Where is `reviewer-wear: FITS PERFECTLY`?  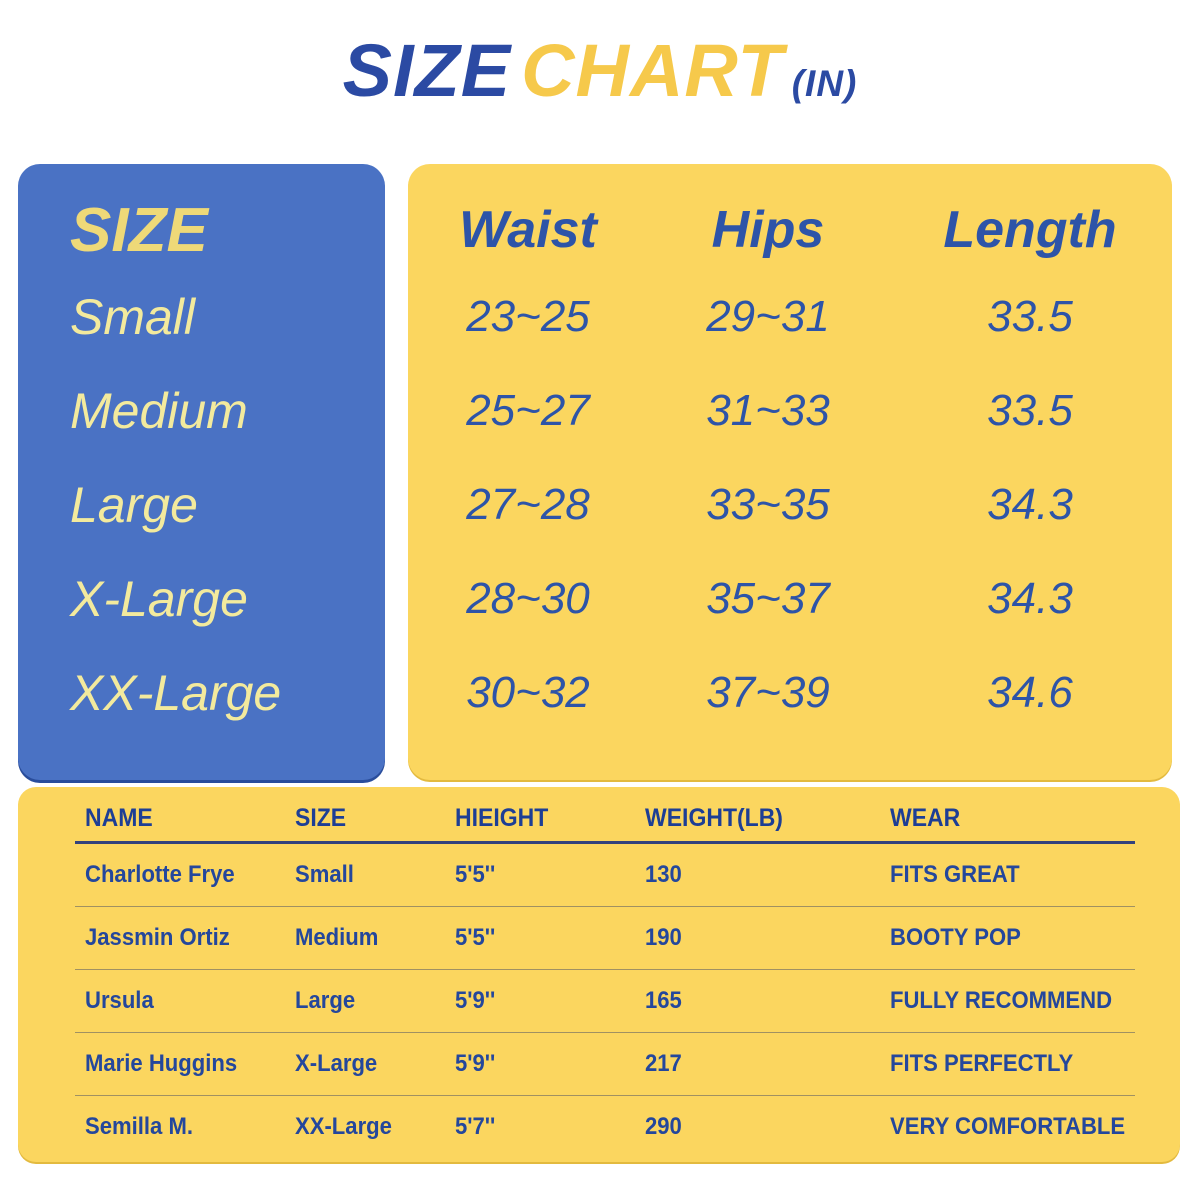
reviewer-wear: FITS PERFECTLY is located at coordinates (982, 1063).